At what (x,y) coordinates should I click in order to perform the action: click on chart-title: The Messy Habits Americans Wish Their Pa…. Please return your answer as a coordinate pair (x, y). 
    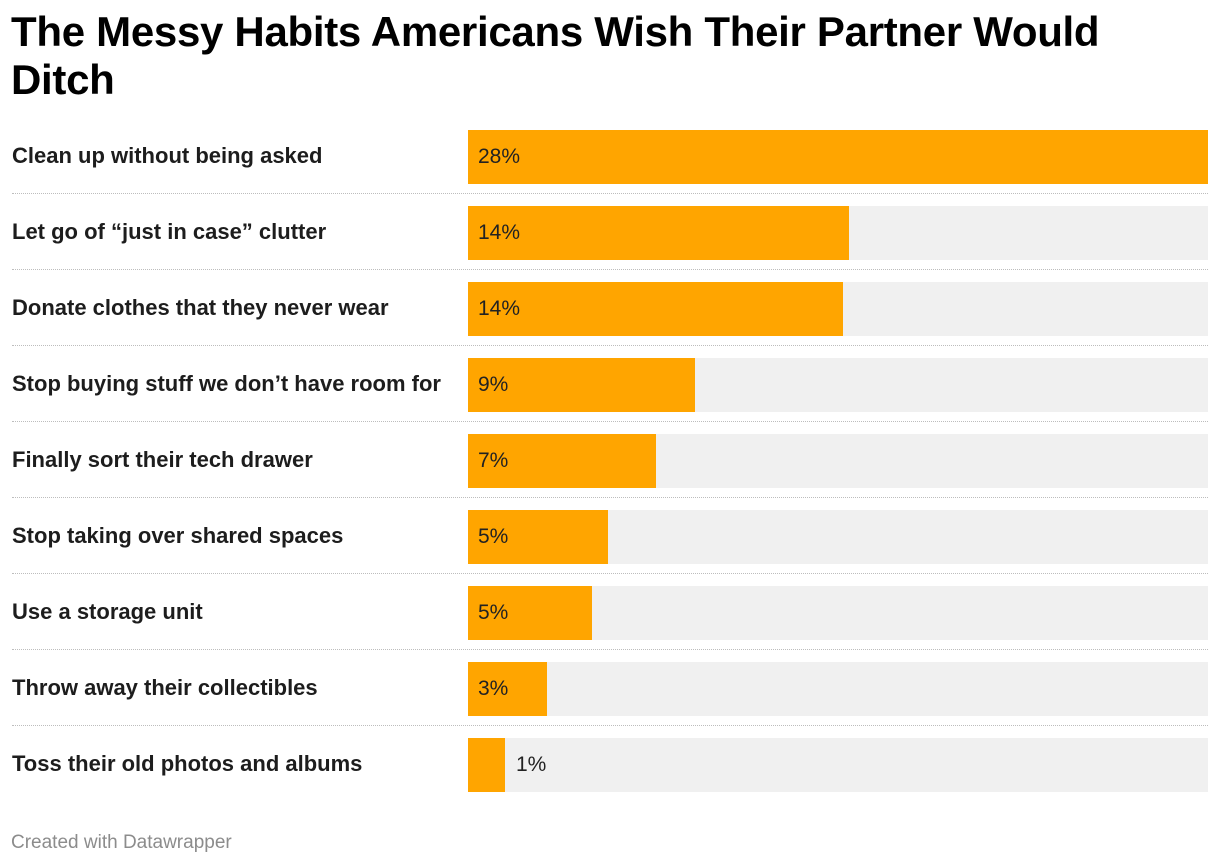
    Looking at the image, I should click on (555, 55).